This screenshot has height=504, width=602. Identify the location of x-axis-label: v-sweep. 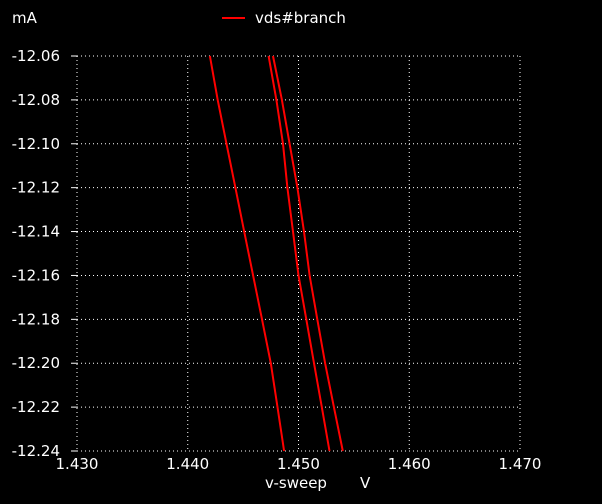
(296, 483).